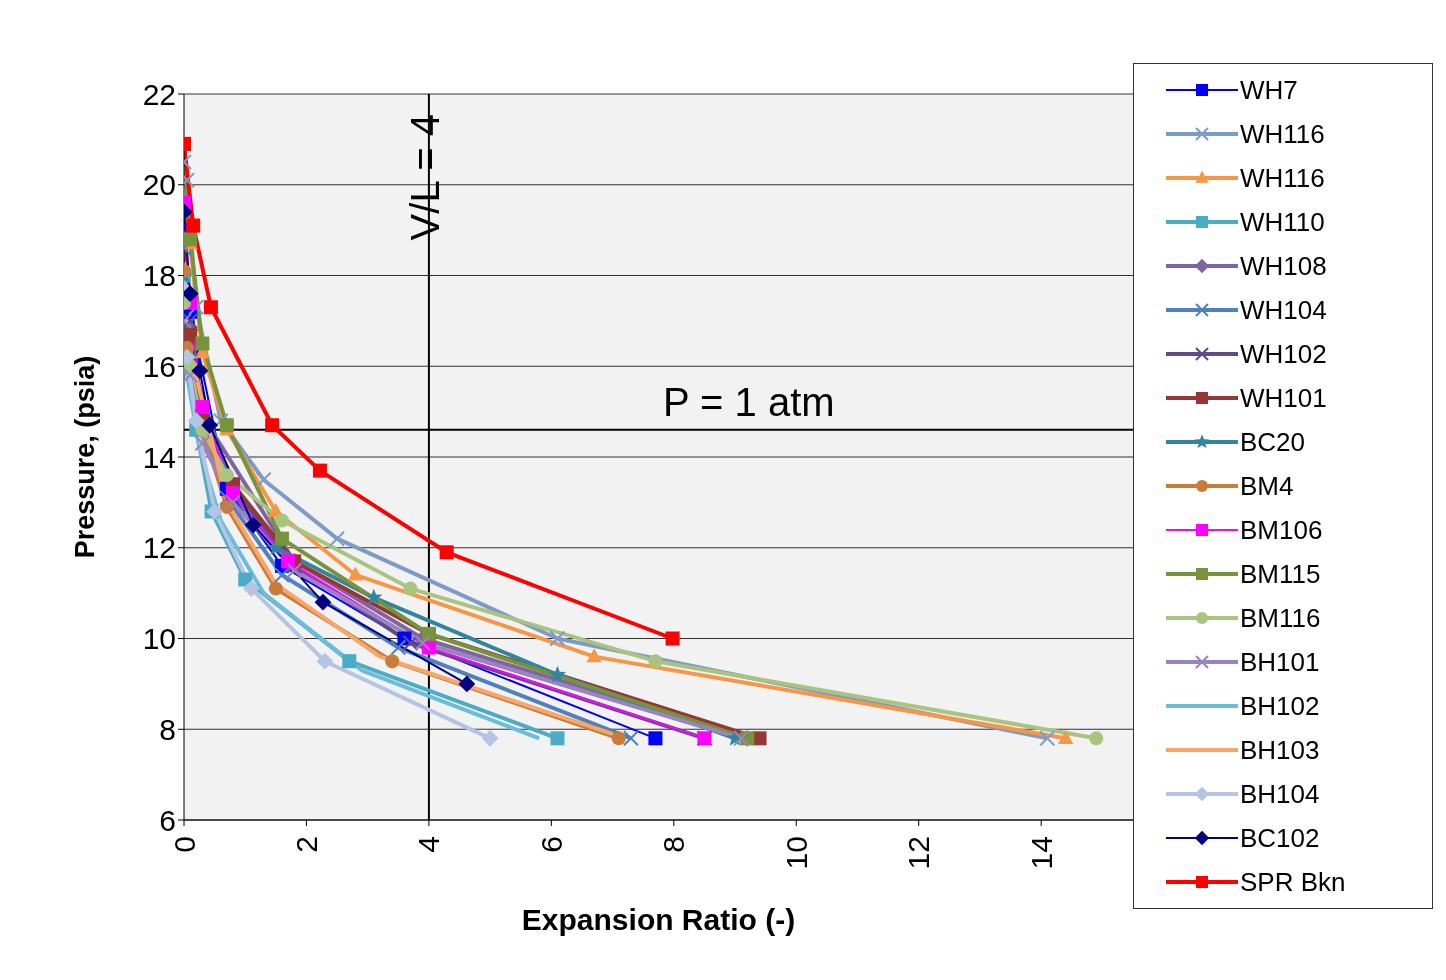 Image resolution: width=1446 pixels, height=980 pixels. What do you see at coordinates (429, 844) in the screenshot?
I see `x-tick-label: 4` at bounding box center [429, 844].